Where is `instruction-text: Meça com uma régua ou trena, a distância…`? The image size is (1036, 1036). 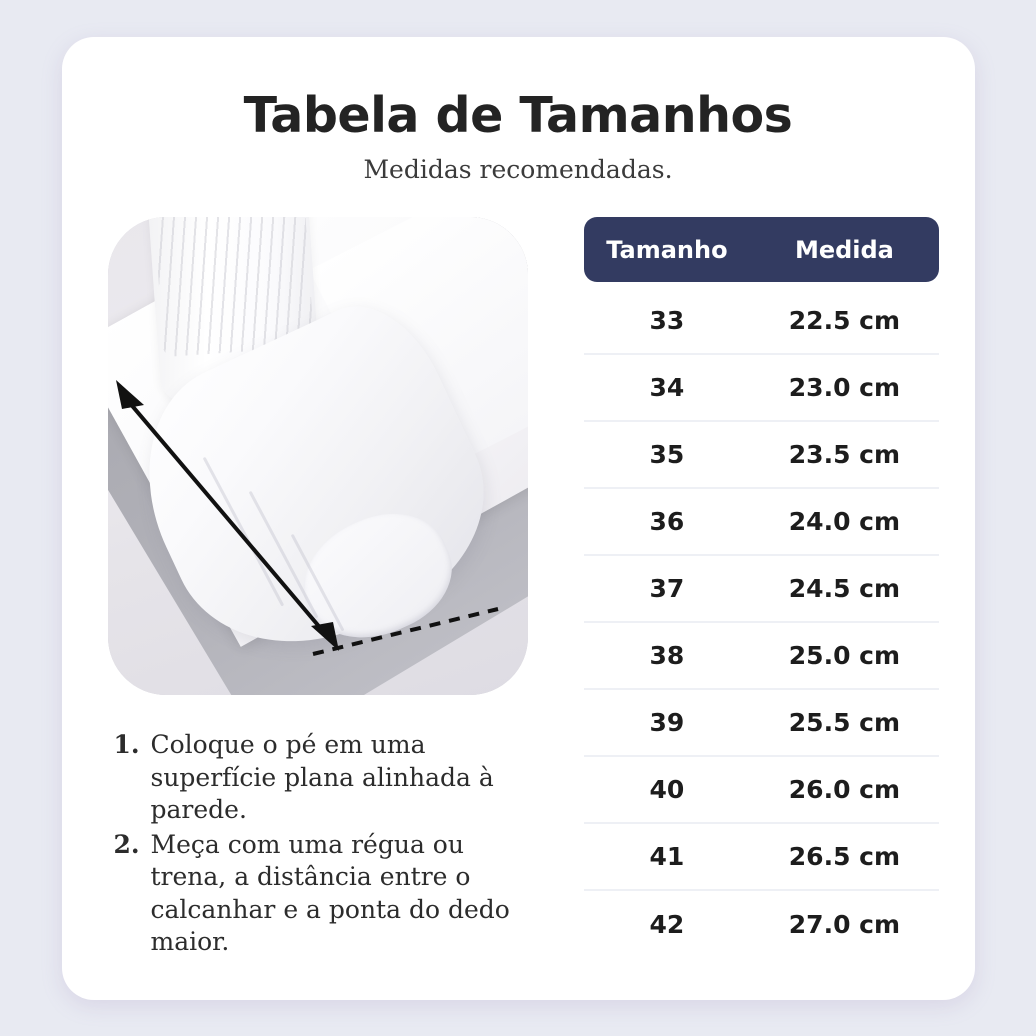 instruction-text: Meça com uma régua ou trena, a distância… is located at coordinates (330, 893).